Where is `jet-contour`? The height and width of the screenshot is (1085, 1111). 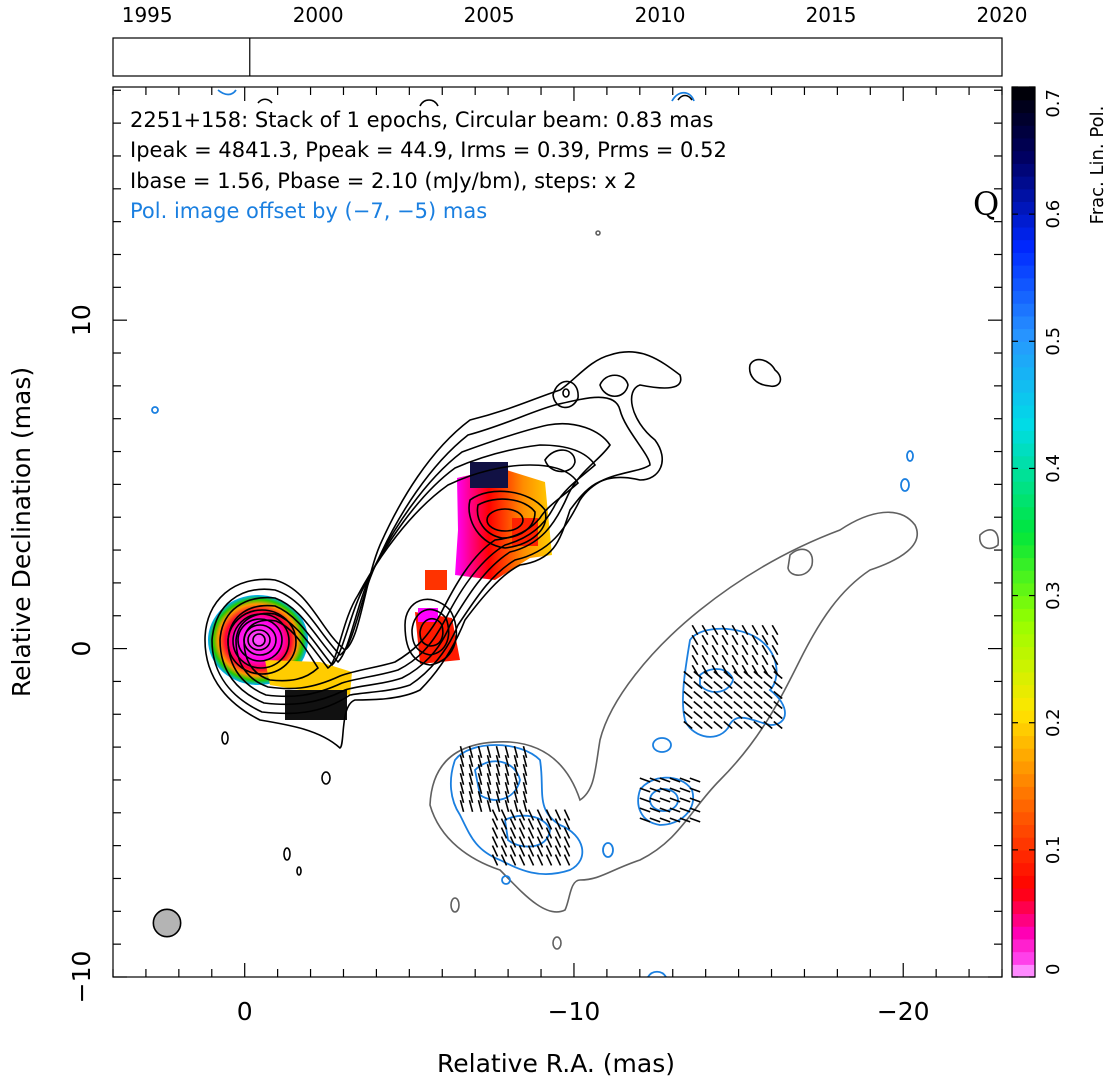 jet-contour is located at coordinates (415, 564).